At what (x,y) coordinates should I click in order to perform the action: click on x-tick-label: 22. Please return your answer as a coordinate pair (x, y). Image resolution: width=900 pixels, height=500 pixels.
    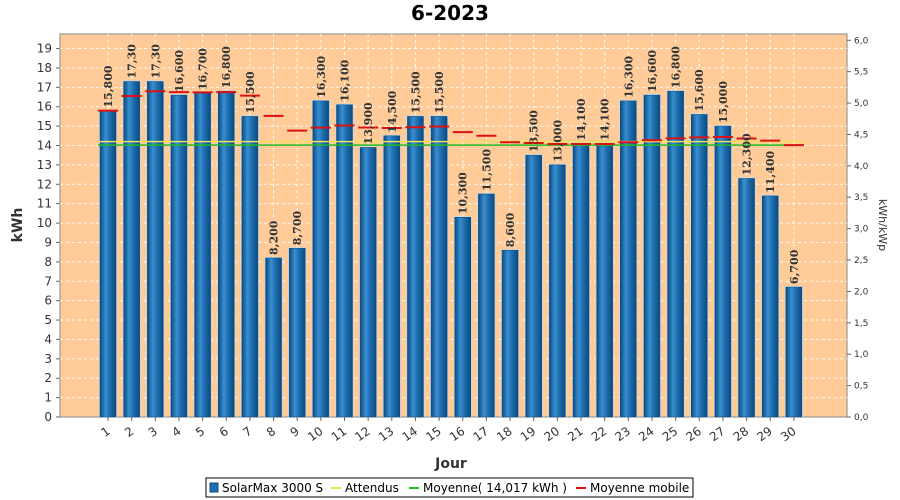
    Looking at the image, I should click on (599, 434).